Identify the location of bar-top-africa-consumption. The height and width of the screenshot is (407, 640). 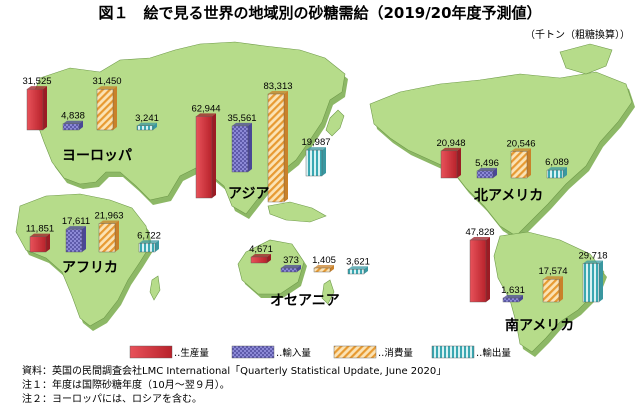
(109, 222).